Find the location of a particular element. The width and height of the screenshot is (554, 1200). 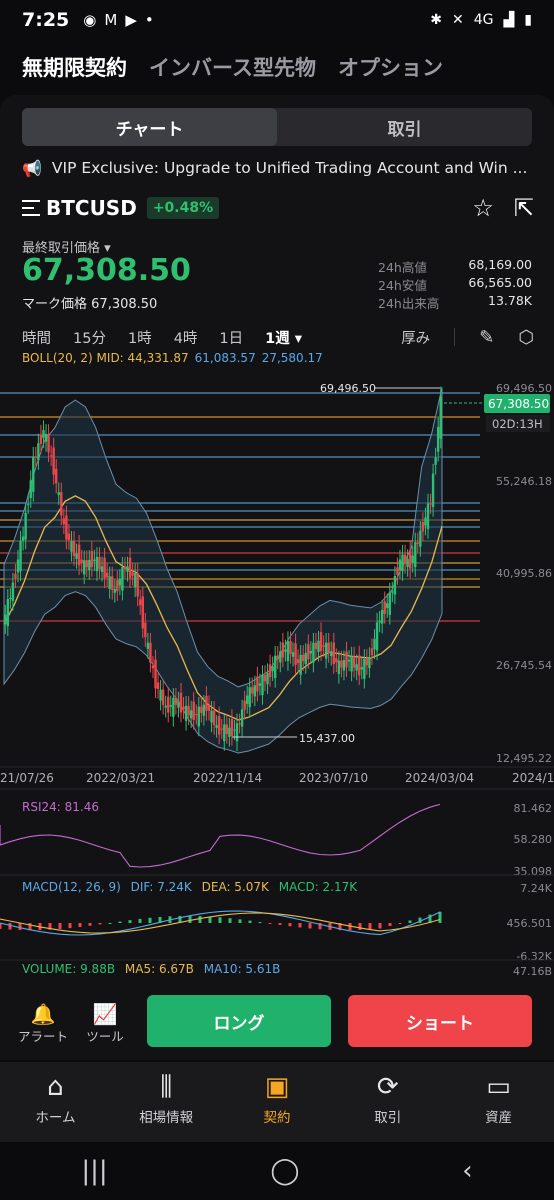

nav-assets: ▭ 資産 is located at coordinates (499, 1099).